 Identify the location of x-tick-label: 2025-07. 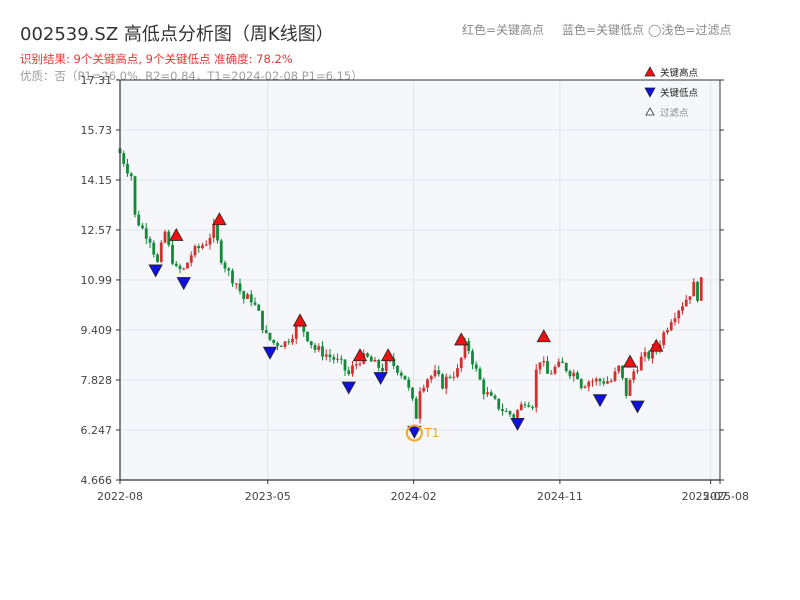
(705, 496).